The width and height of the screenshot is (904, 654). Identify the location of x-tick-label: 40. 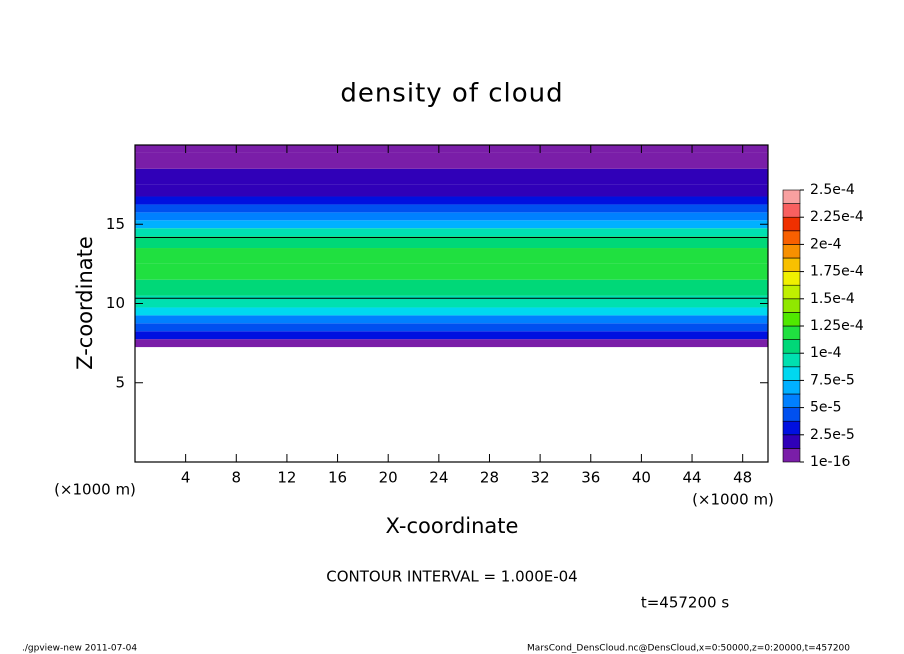
(641, 478).